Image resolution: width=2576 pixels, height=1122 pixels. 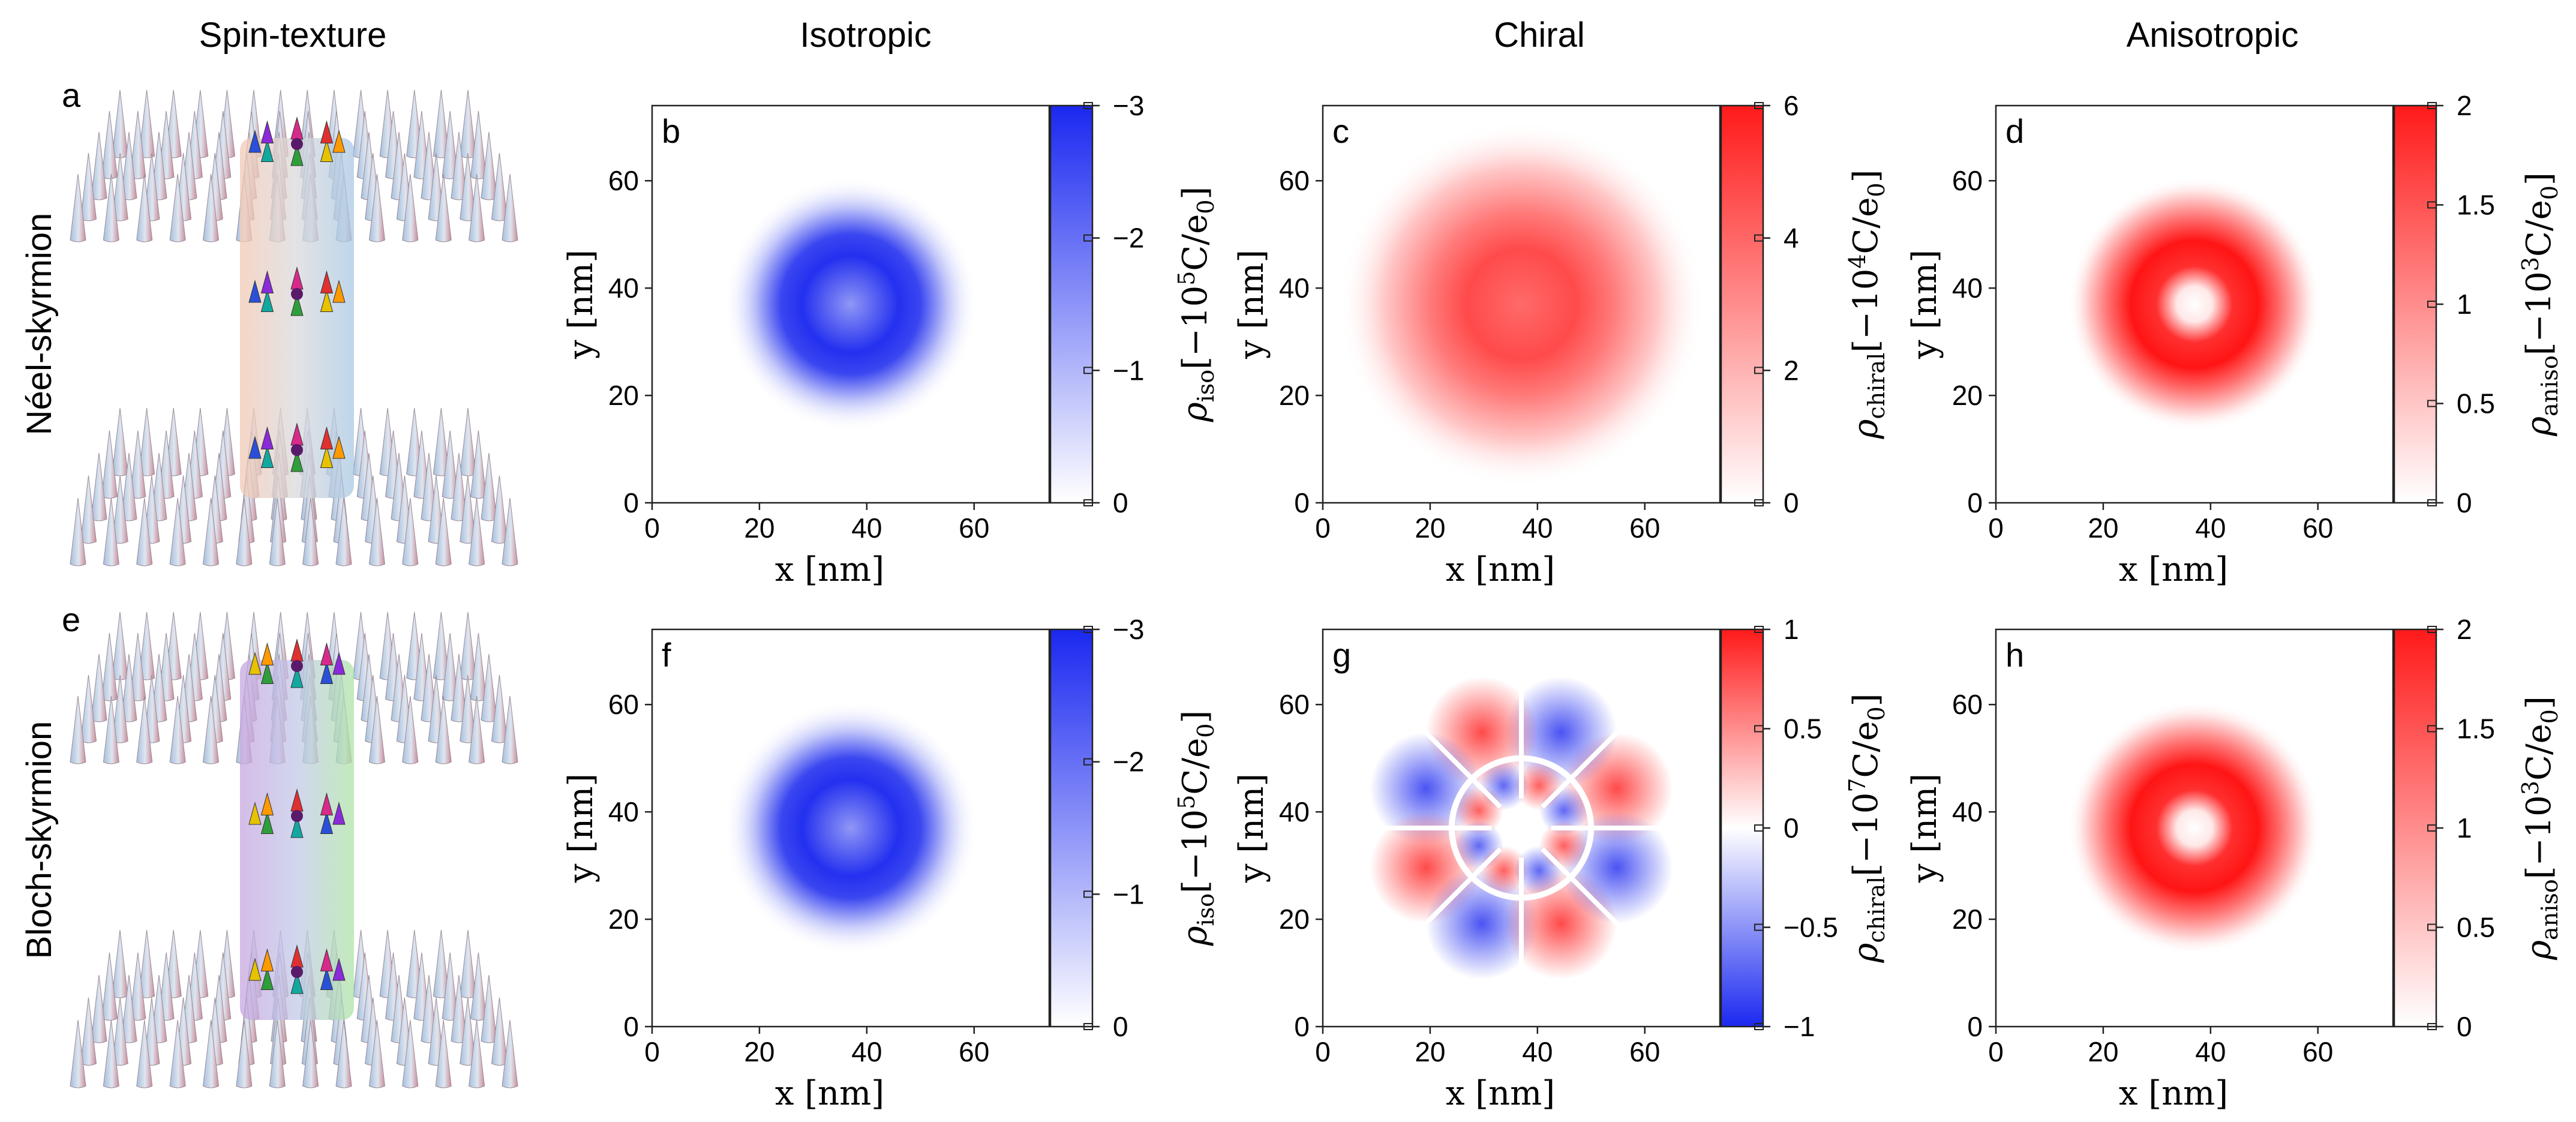 What do you see at coordinates (866, 35) in the screenshot?
I see `column-title-isotropic: Isotropic` at bounding box center [866, 35].